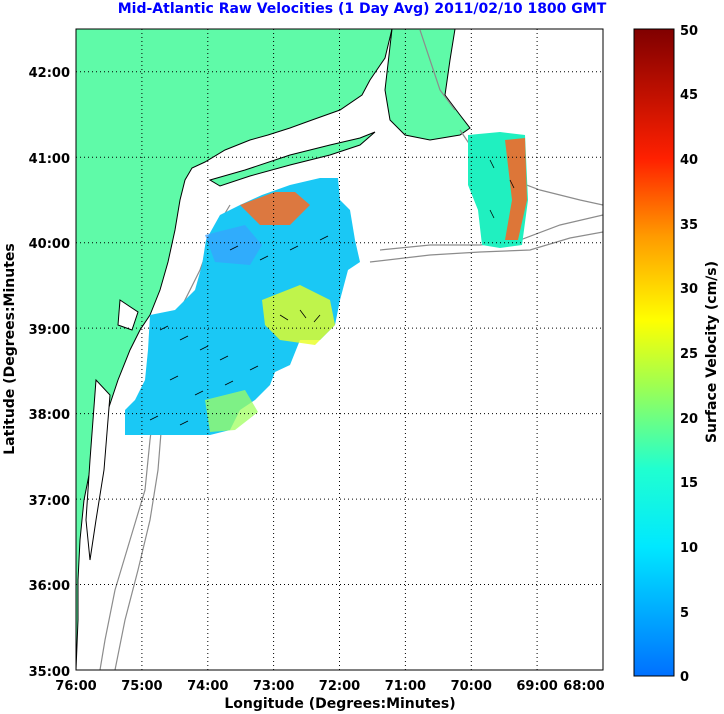 This screenshot has width=724, height=714. I want to click on colorbar-tick: 25, so click(689, 354).